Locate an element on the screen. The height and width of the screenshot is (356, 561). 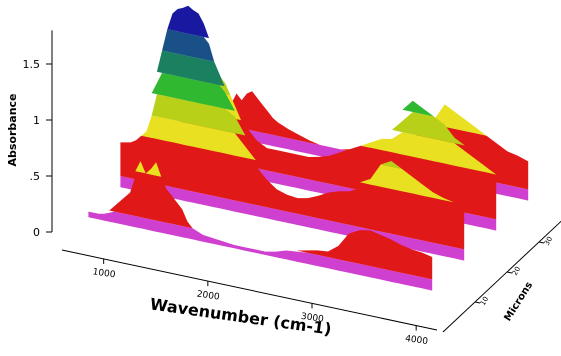
x-tick-label: 3000 is located at coordinates (312, 318).